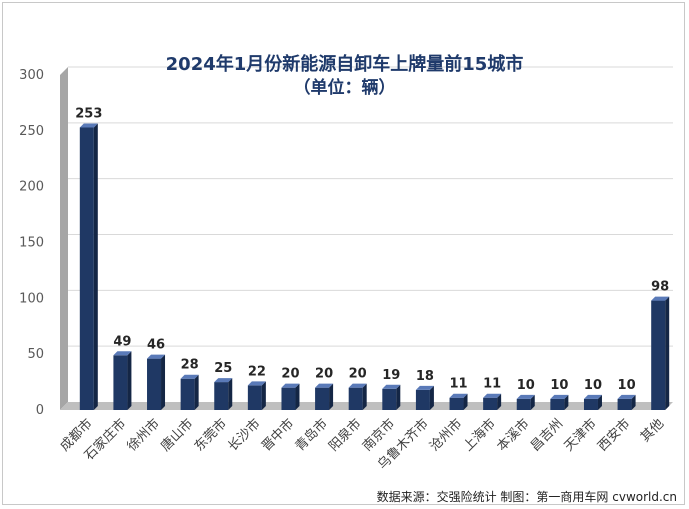 The width and height of the screenshot is (689, 509). Describe the element at coordinates (344, 88) in the screenshot. I see `chart-subtitle: （单位：辆）` at that location.